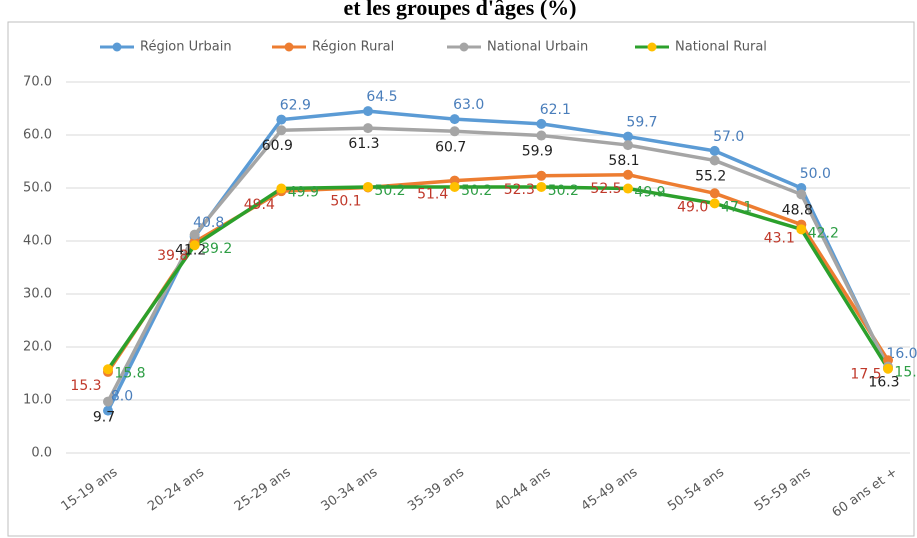  Describe the element at coordinates (37, 347) in the screenshot. I see `y-tick-label: 20.0` at that location.